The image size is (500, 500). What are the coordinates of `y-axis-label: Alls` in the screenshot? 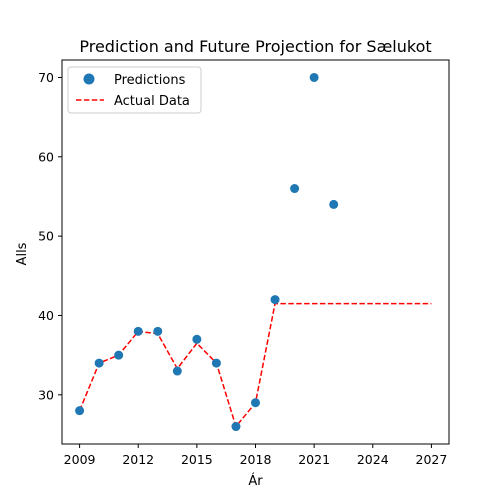 It's located at (22, 253).